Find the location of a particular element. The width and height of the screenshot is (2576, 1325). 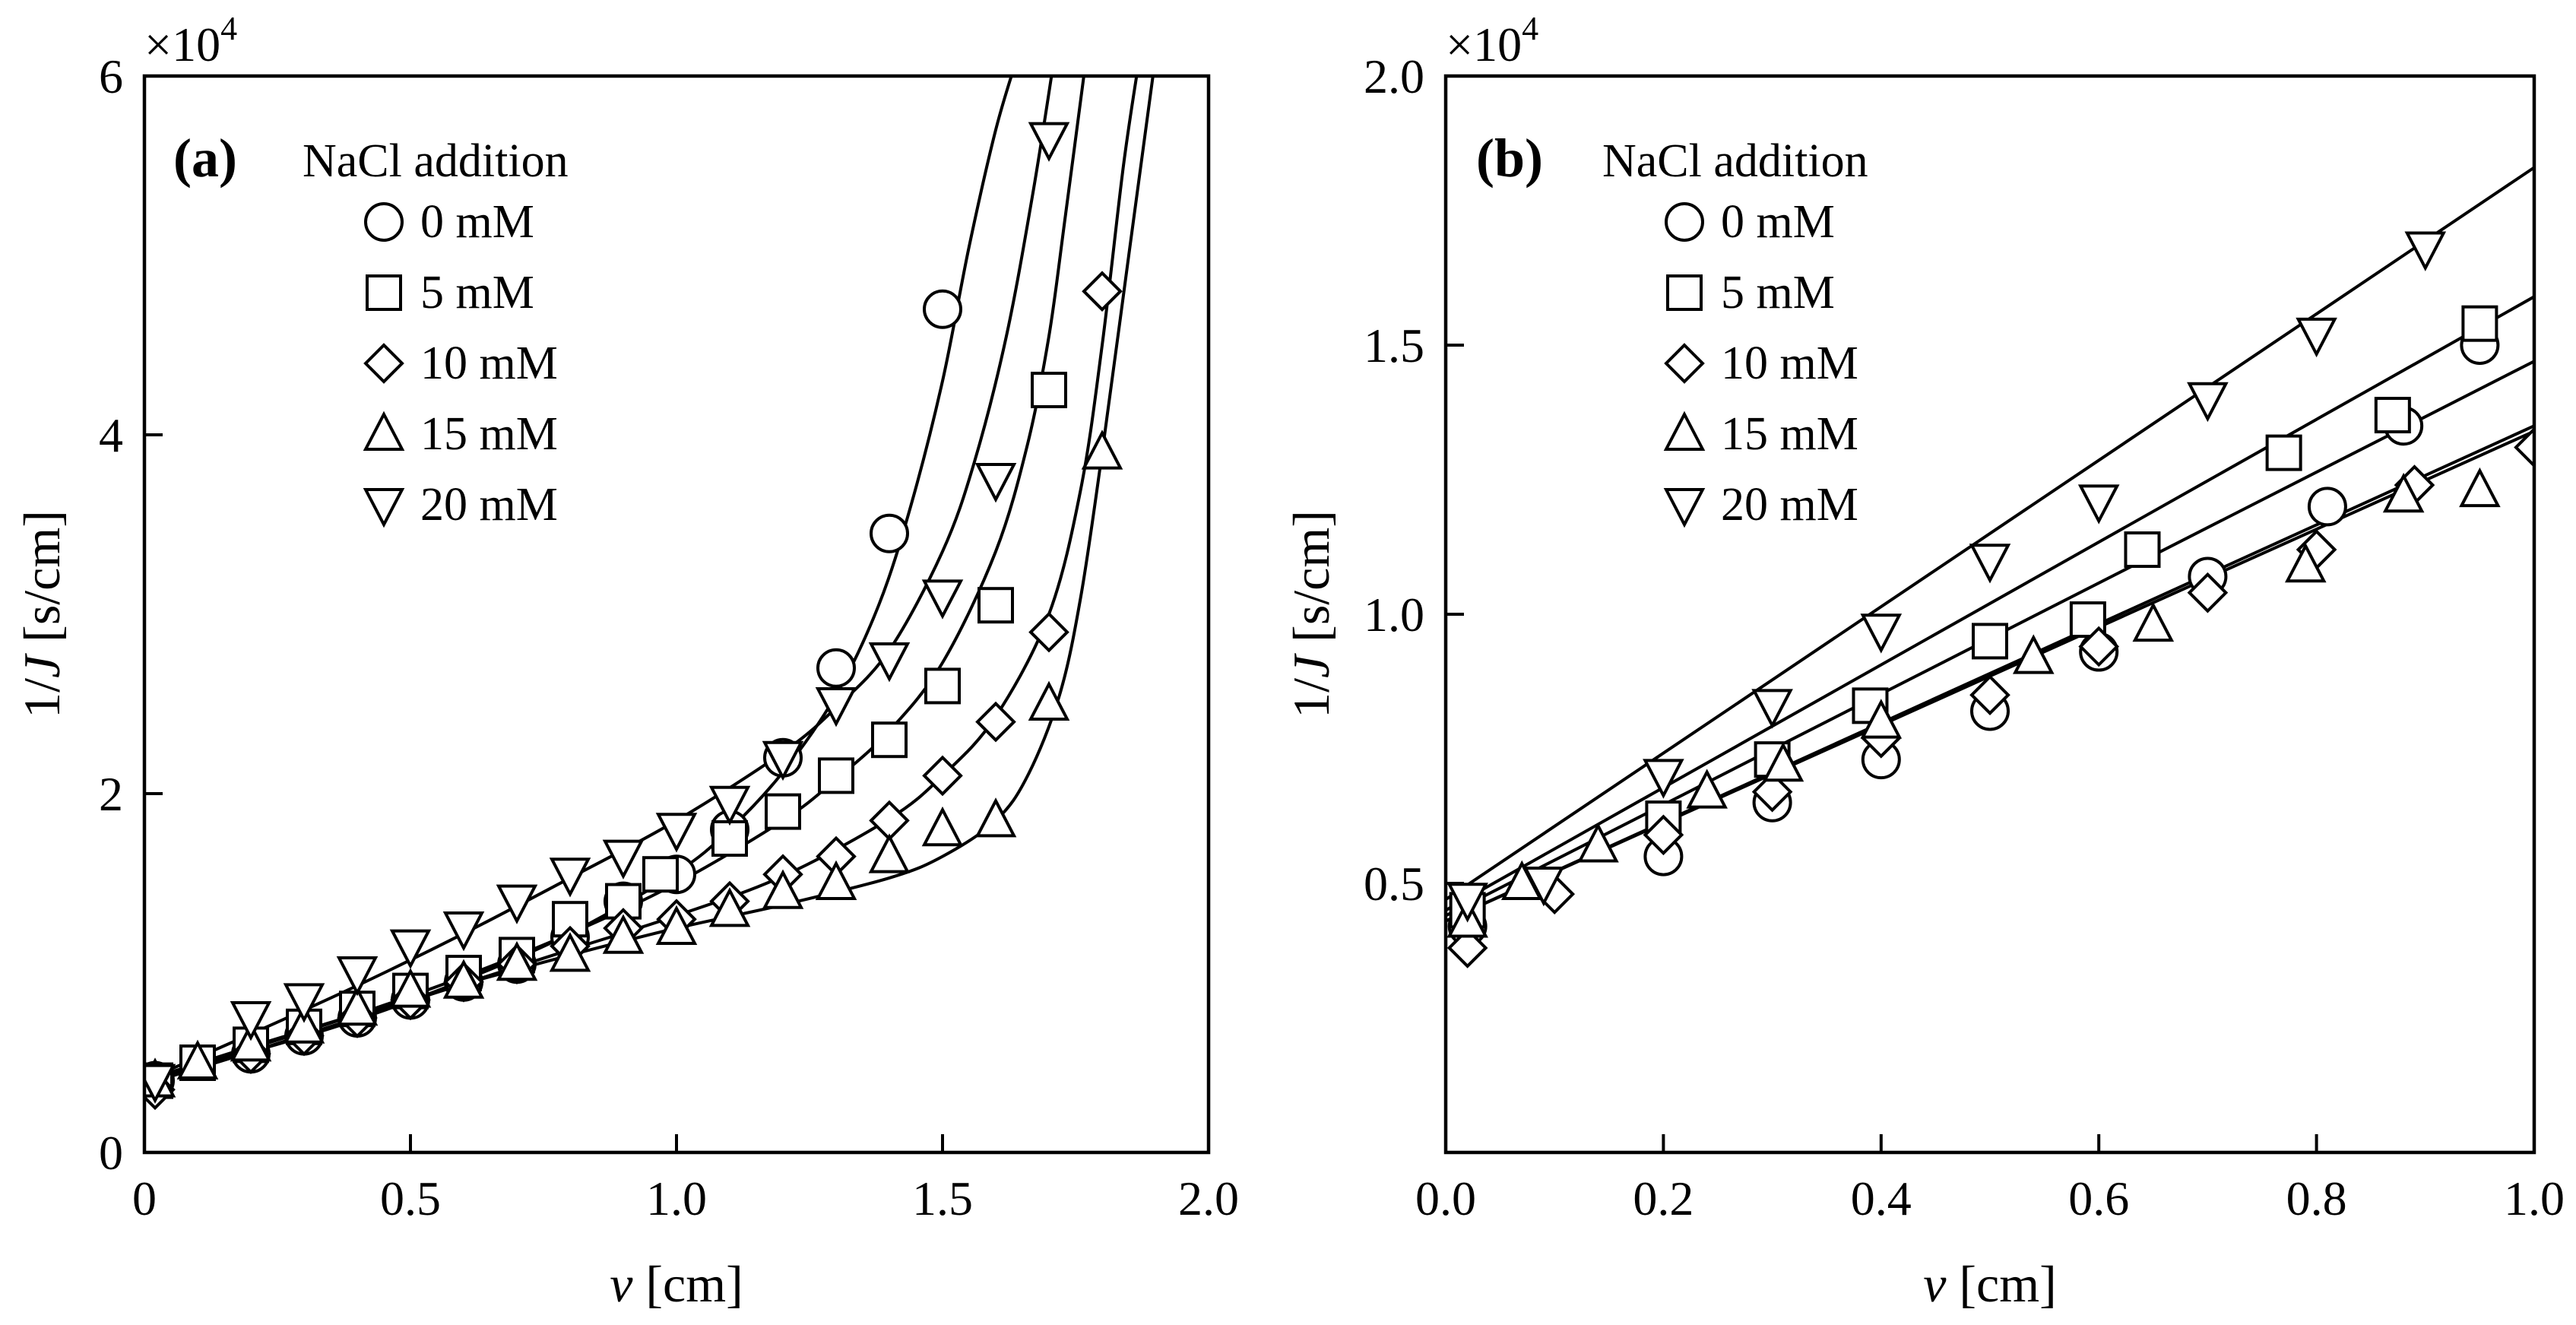

panel-b-y-tick-label: 0.5 is located at coordinates (1394, 884).